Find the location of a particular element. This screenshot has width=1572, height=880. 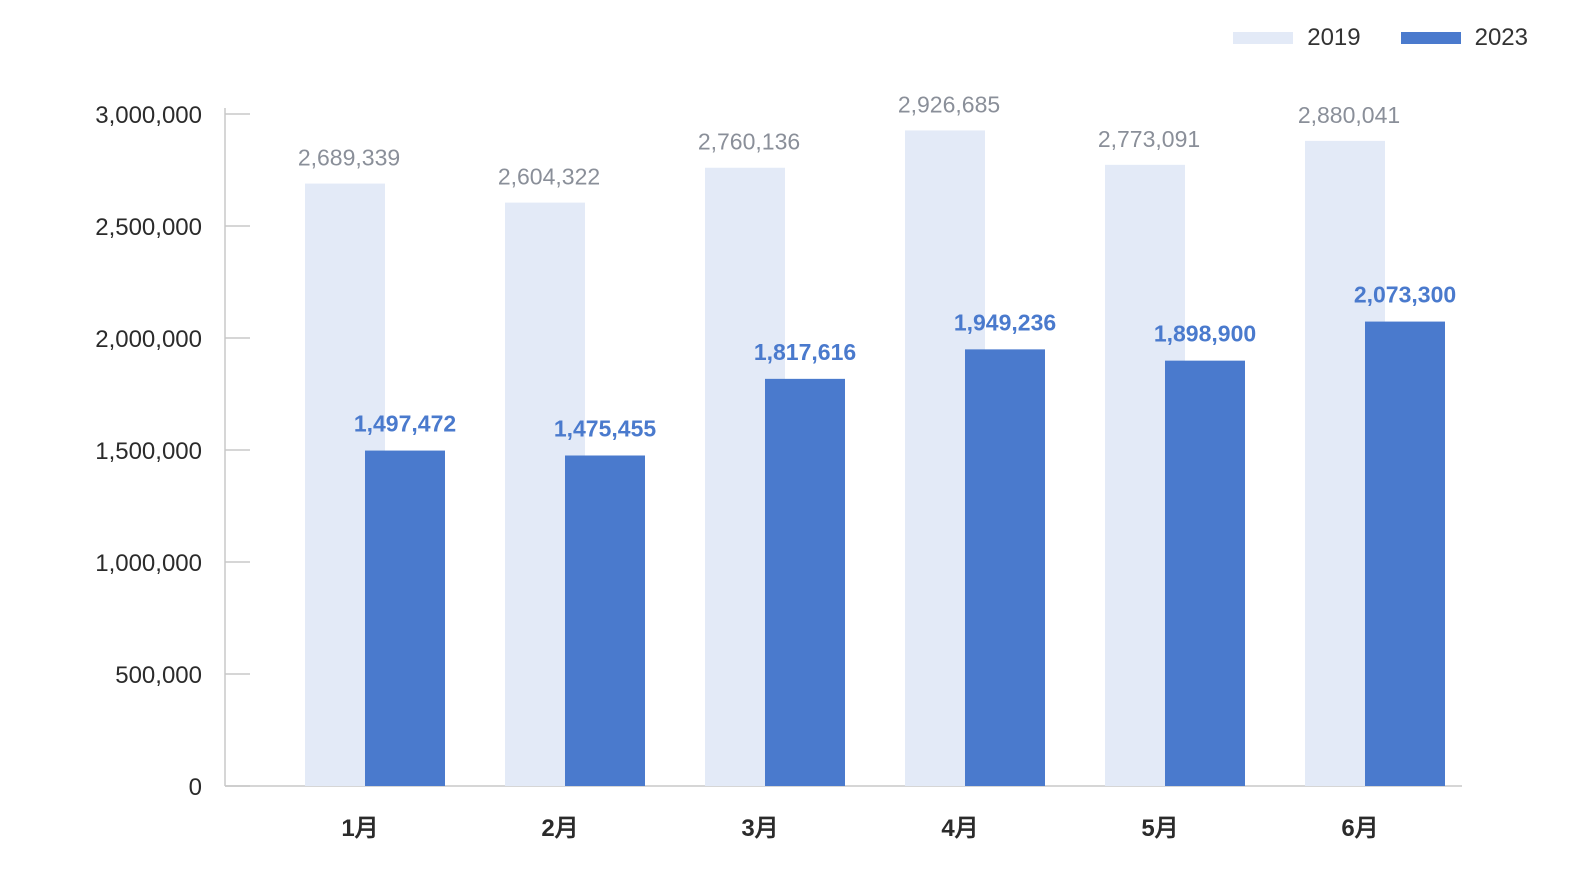

data-label-2023: 1,949,236 is located at coordinates (1005, 322).